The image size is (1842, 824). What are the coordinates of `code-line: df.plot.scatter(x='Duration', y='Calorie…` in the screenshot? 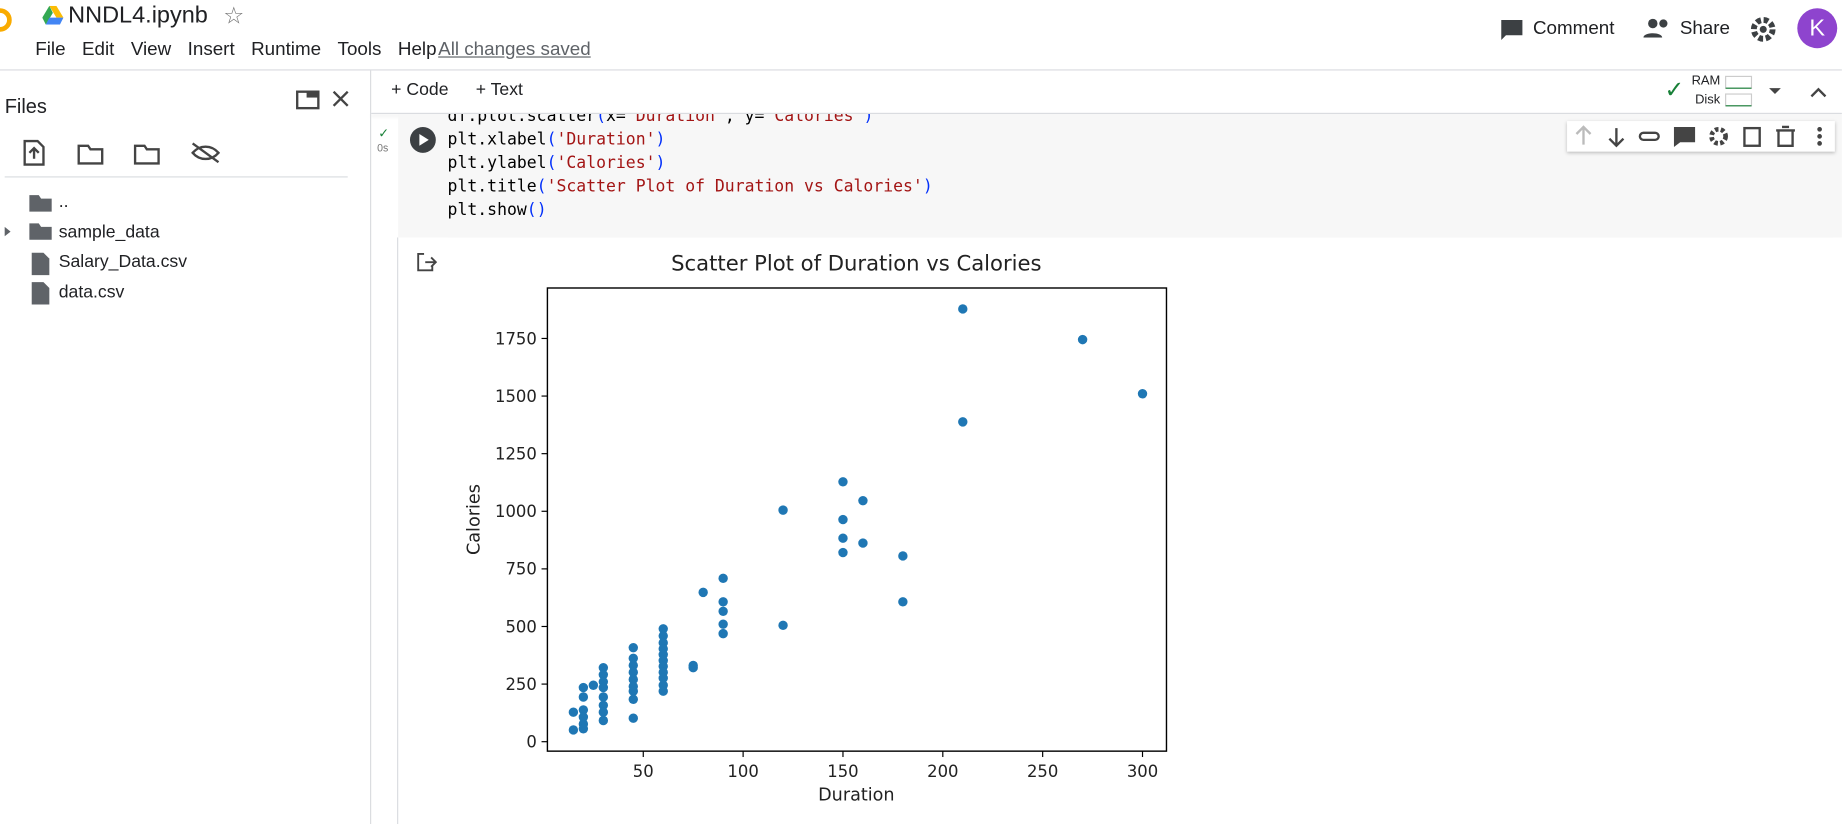 It's located at (660, 120).